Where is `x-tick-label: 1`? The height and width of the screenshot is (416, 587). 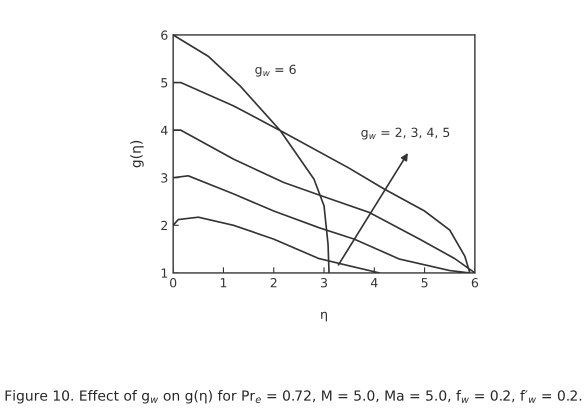
x-tick-label: 1 is located at coordinates (223, 283).